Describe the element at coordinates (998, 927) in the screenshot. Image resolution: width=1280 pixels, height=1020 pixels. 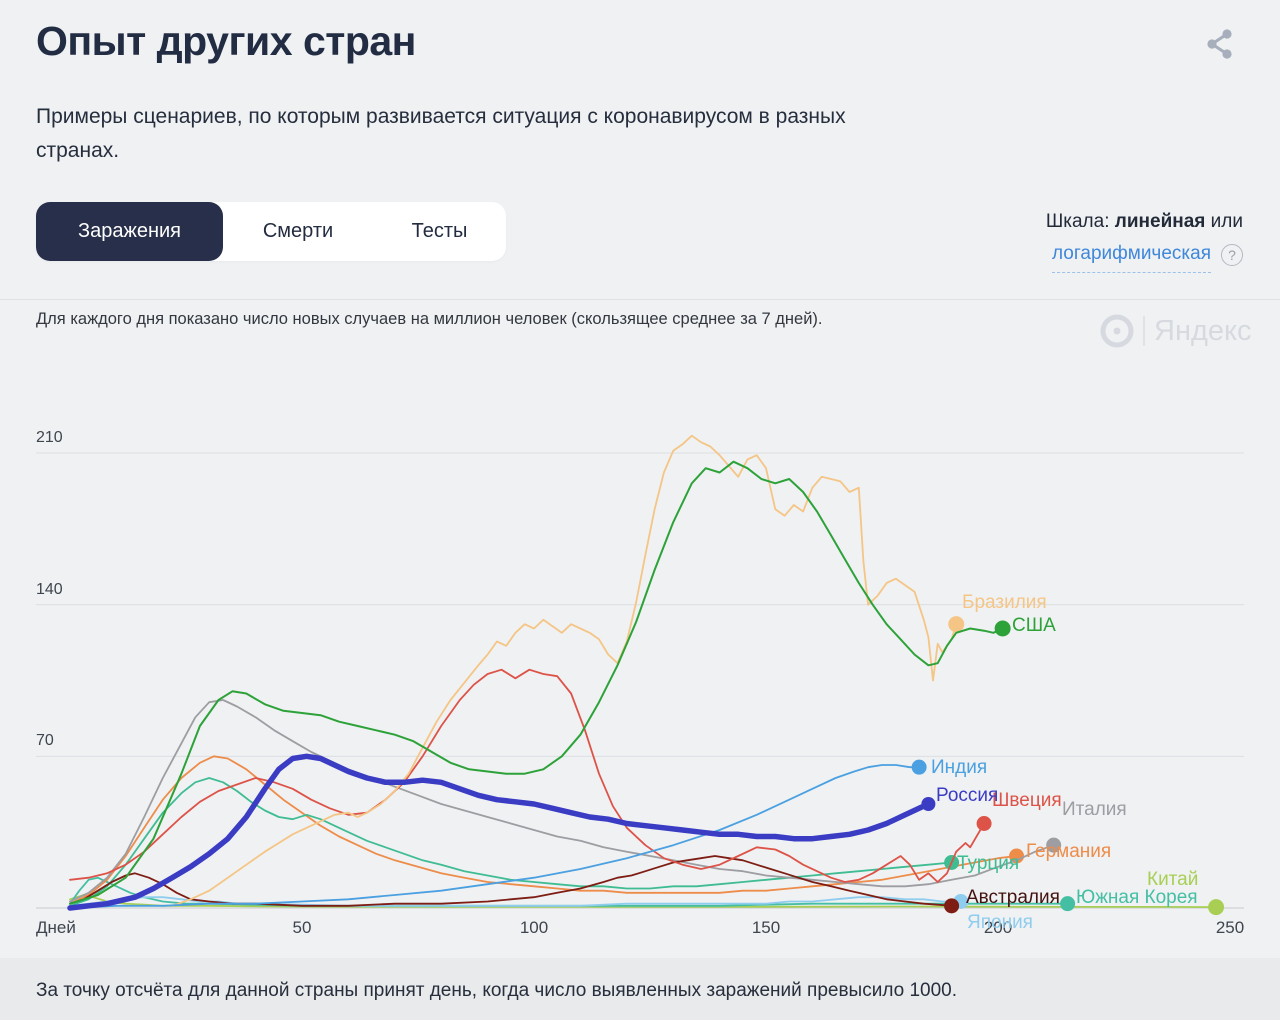
I see `x-tick-200: 200` at that location.